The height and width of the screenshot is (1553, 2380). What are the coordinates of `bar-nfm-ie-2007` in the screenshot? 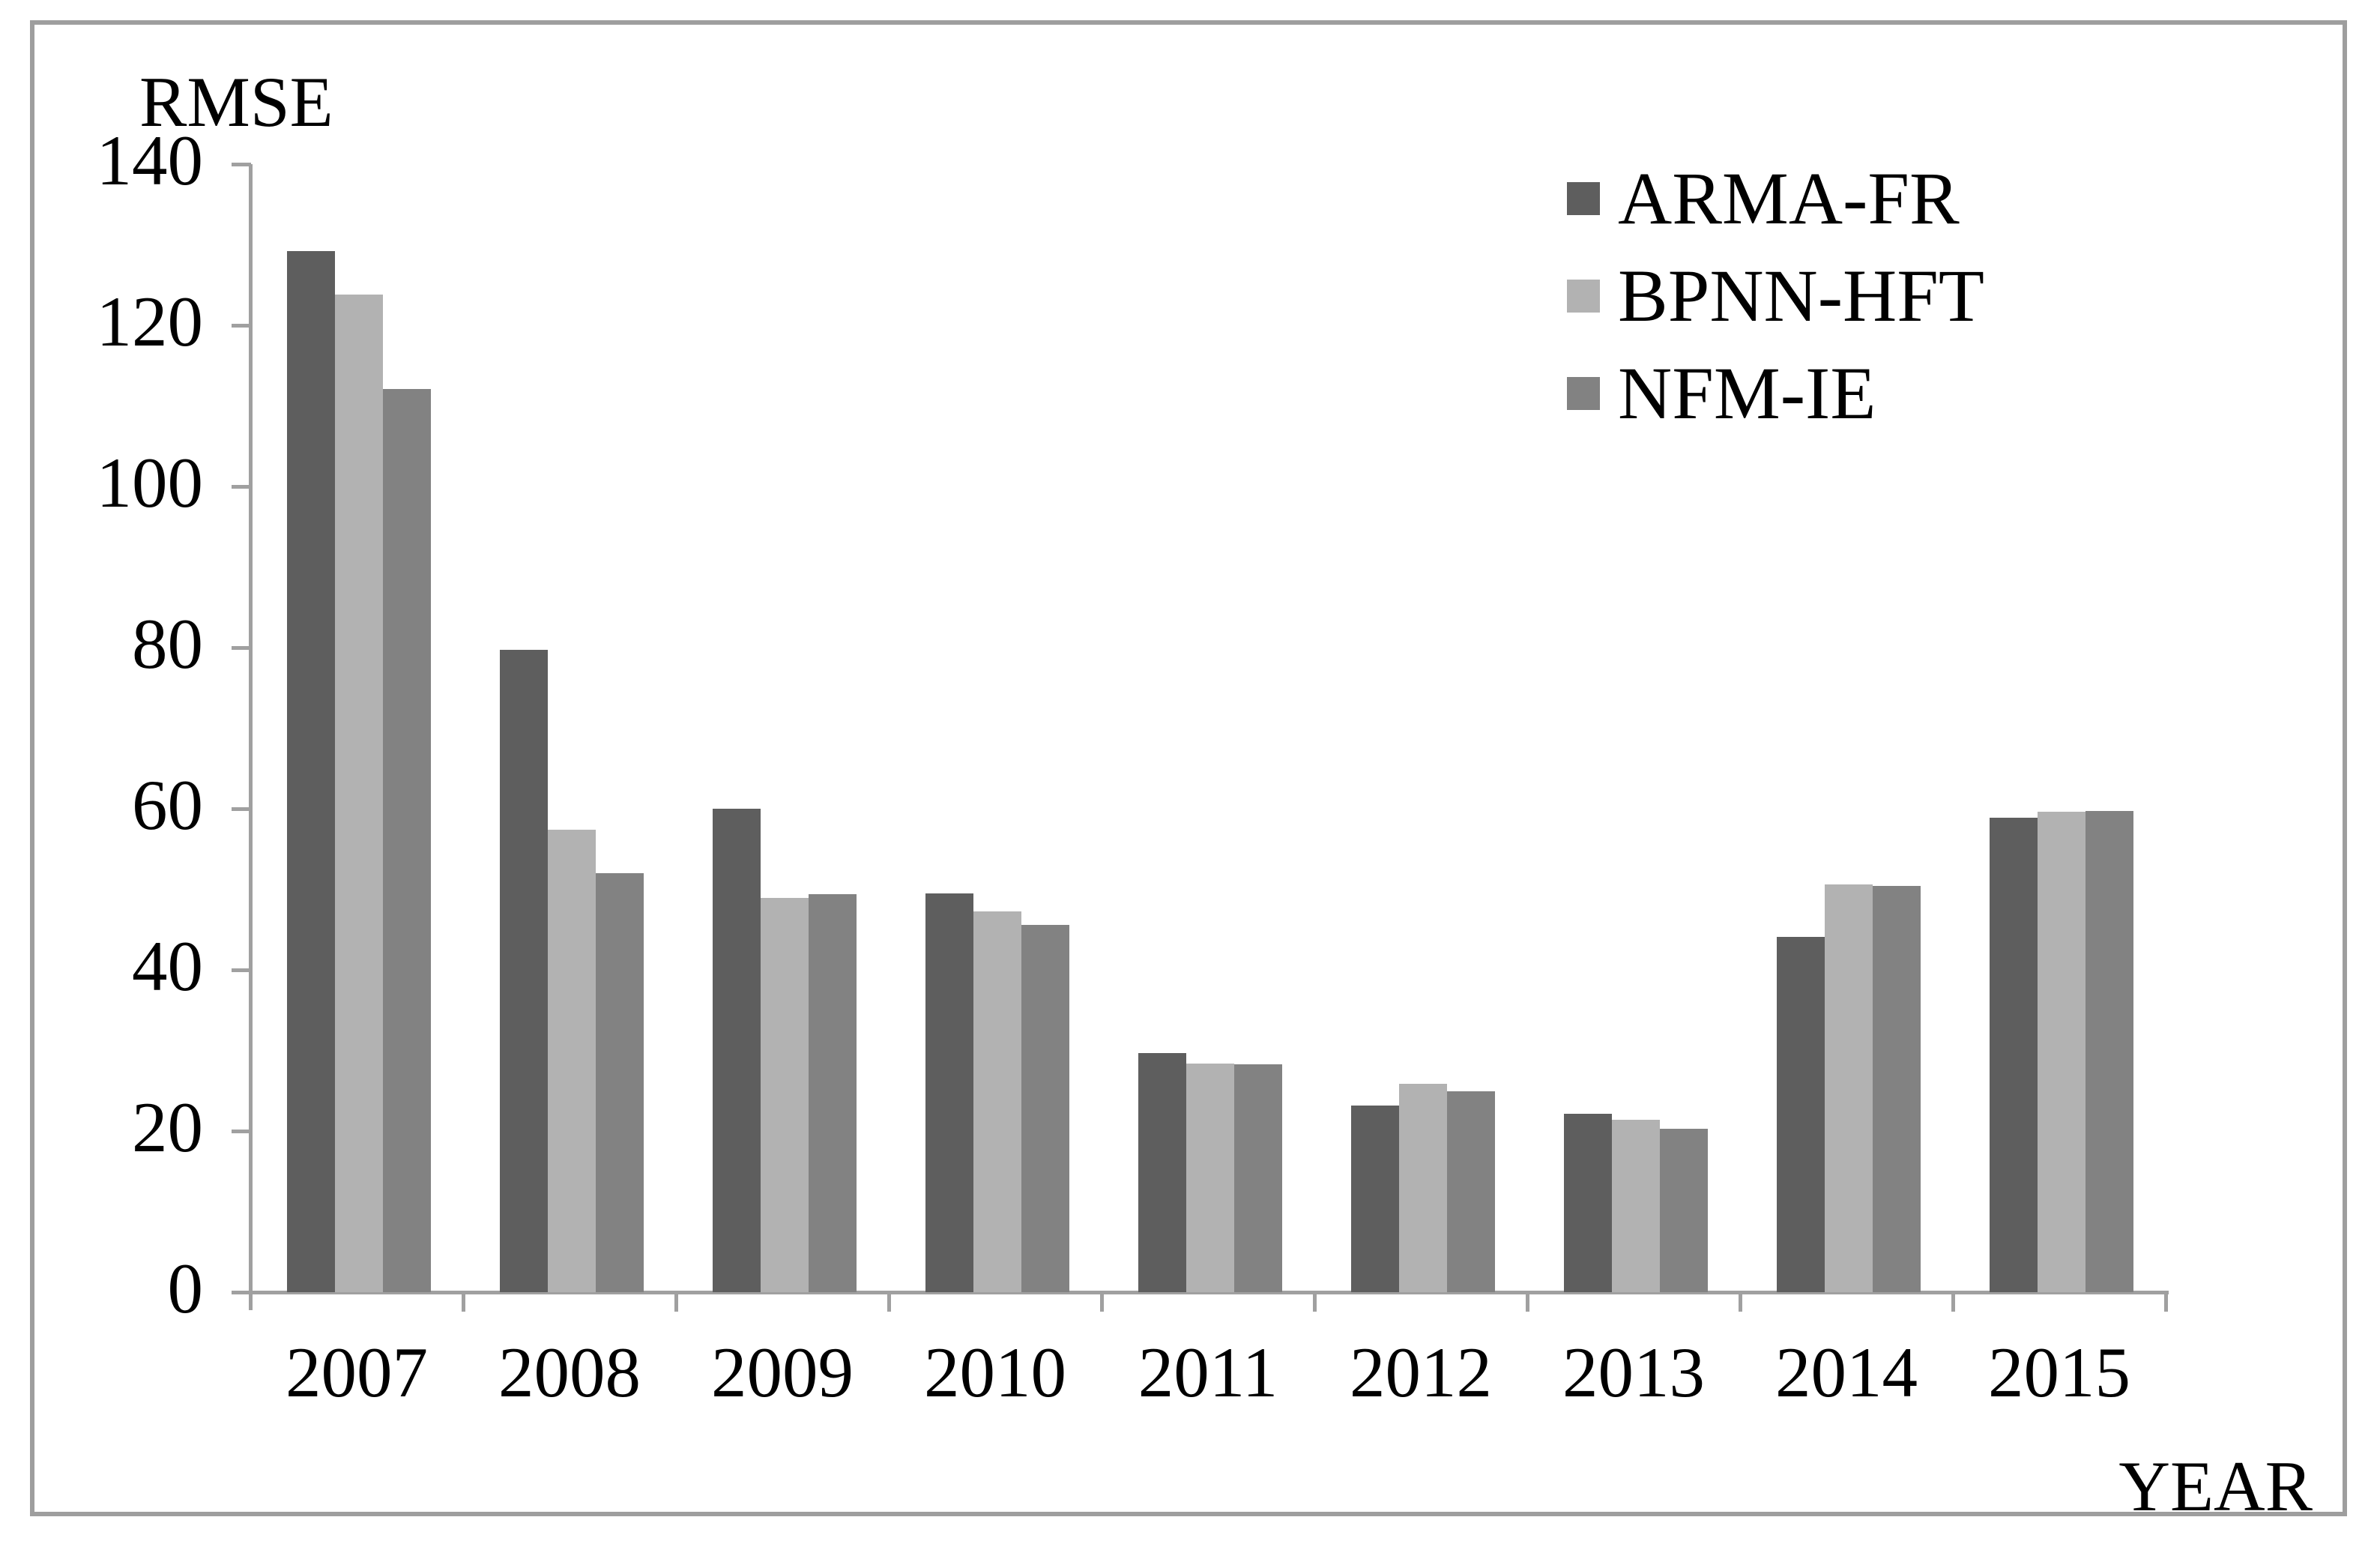 It's located at (407, 840).